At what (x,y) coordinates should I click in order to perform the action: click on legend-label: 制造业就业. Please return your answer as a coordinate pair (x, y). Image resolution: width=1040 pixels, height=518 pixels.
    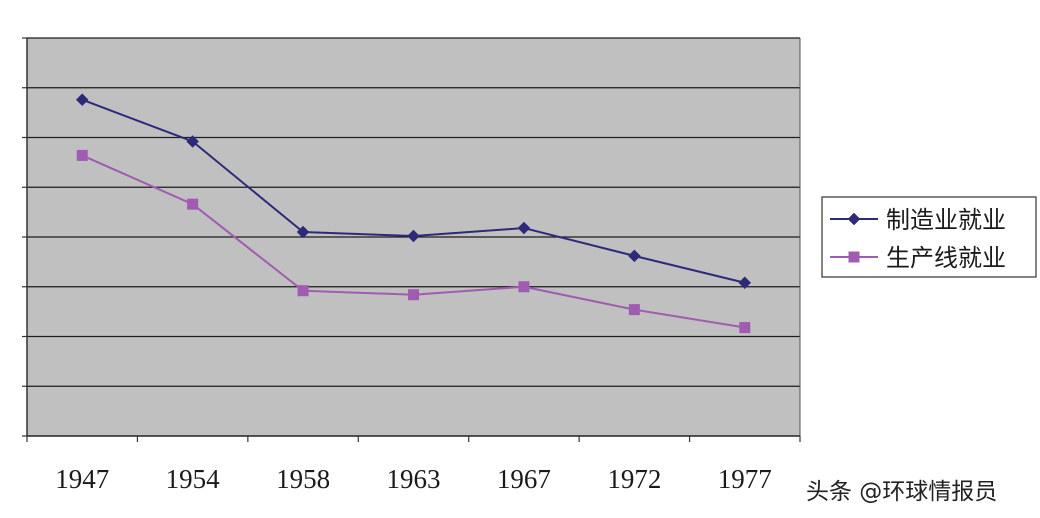
    Looking at the image, I should click on (946, 220).